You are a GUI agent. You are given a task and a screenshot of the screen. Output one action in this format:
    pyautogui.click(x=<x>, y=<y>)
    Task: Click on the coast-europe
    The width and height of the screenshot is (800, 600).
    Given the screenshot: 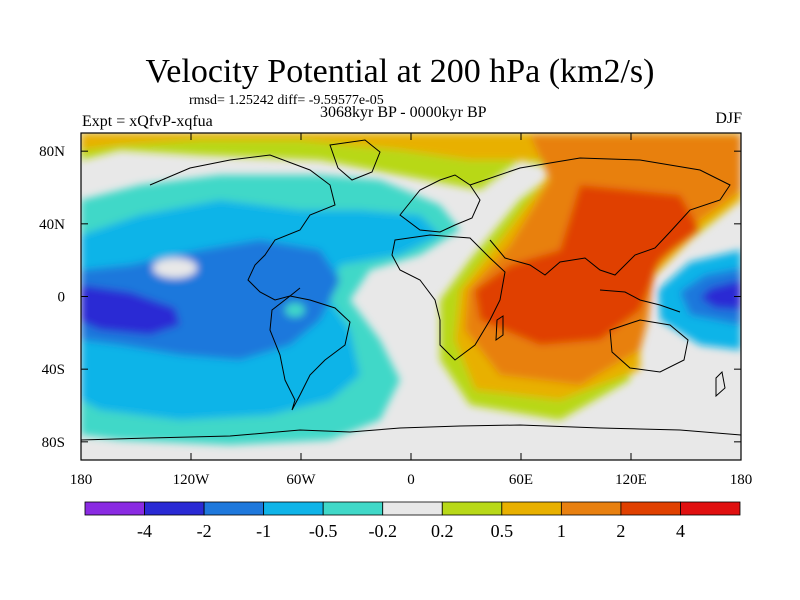 What is the action you would take?
    pyautogui.click(x=440, y=203)
    